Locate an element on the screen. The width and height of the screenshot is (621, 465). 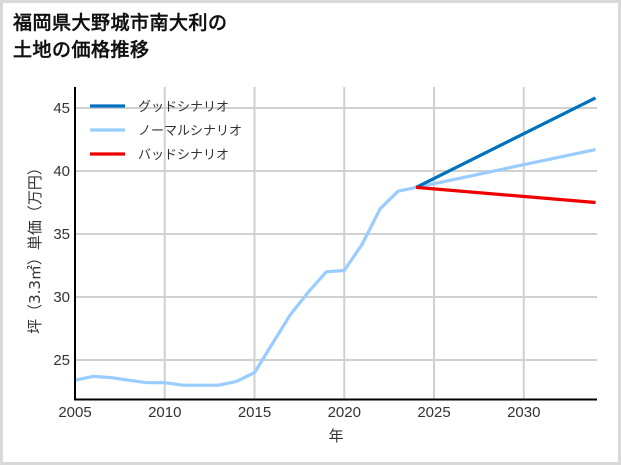
chart-title: 福岡県大野城市南大利の 土地の価格推移 is located at coordinates (120, 37).